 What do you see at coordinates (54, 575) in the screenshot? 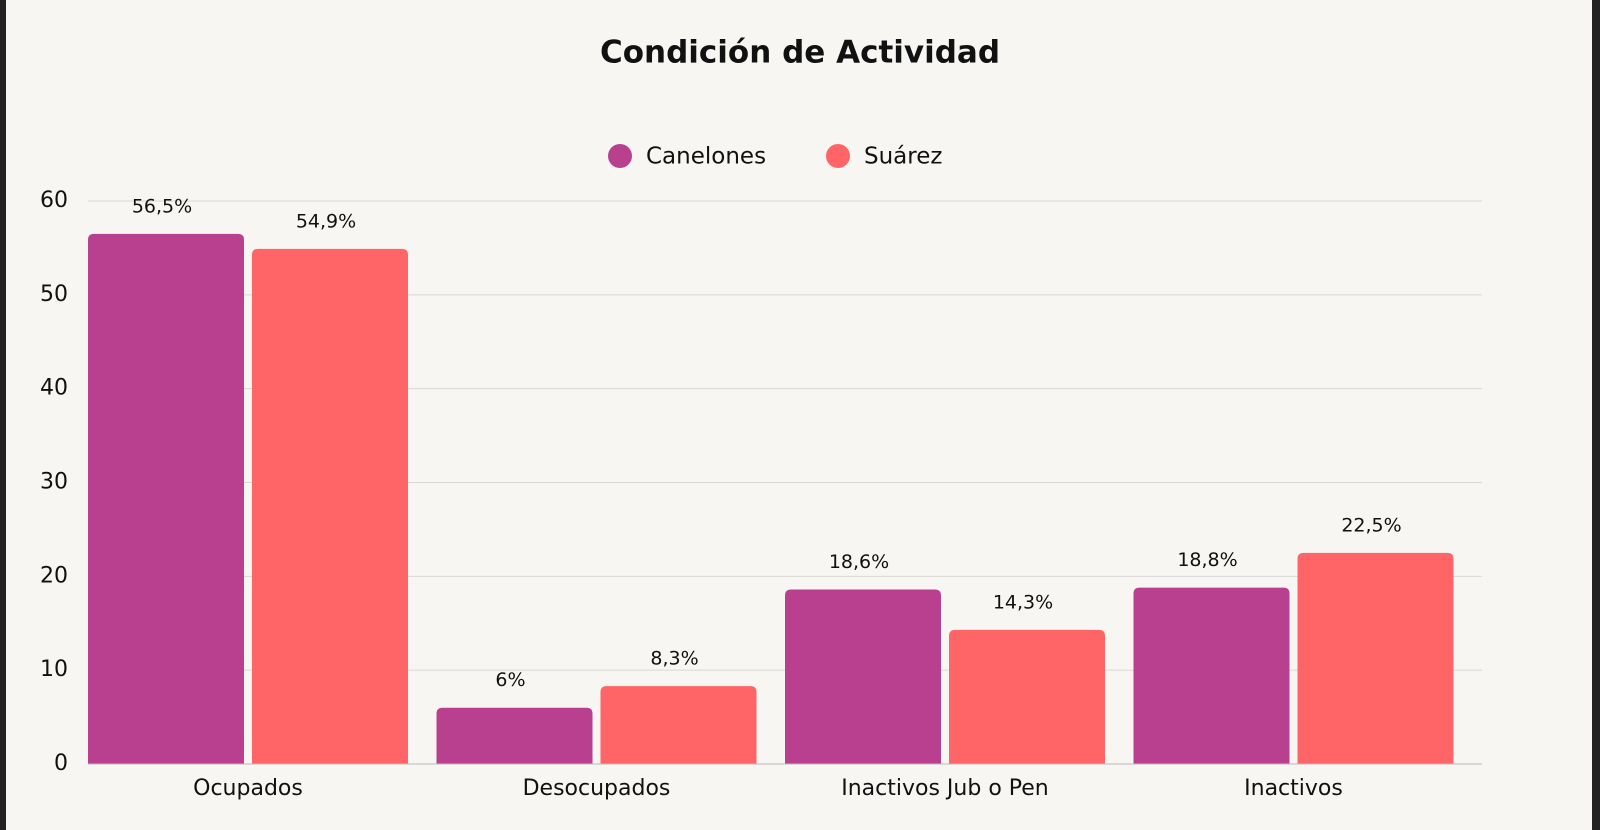
I see `y-tick-label: 20` at bounding box center [54, 575].